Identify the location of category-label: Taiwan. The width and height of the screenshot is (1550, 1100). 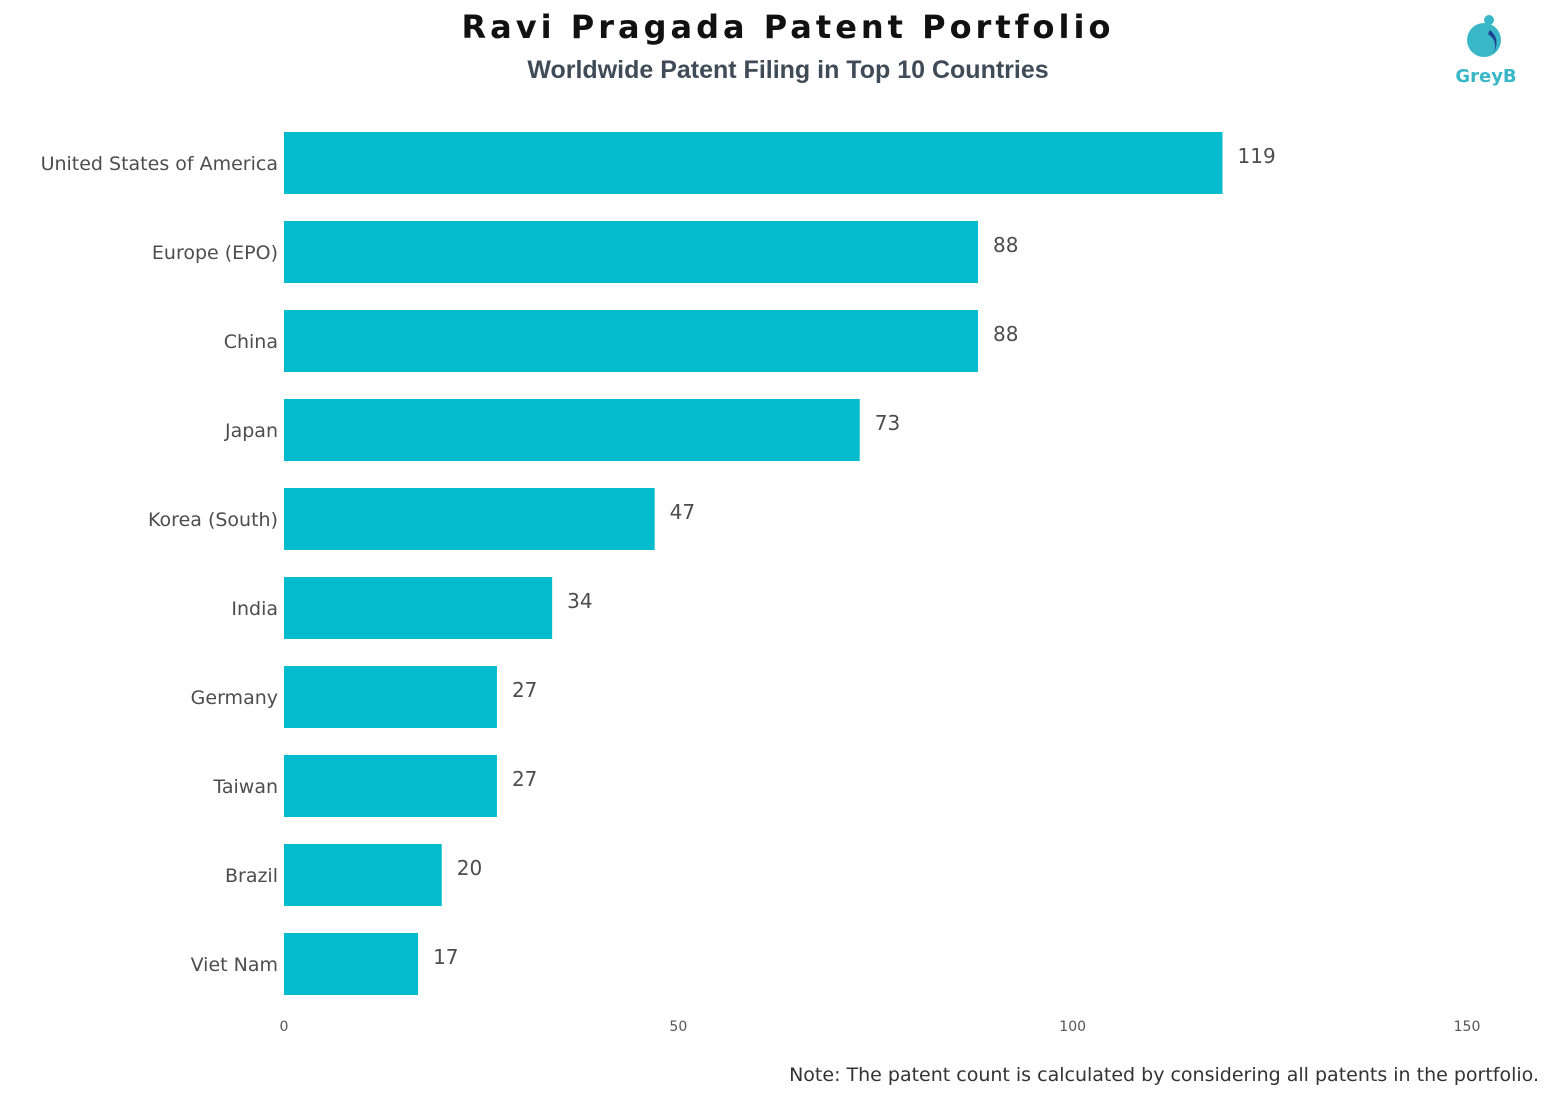
(245, 787).